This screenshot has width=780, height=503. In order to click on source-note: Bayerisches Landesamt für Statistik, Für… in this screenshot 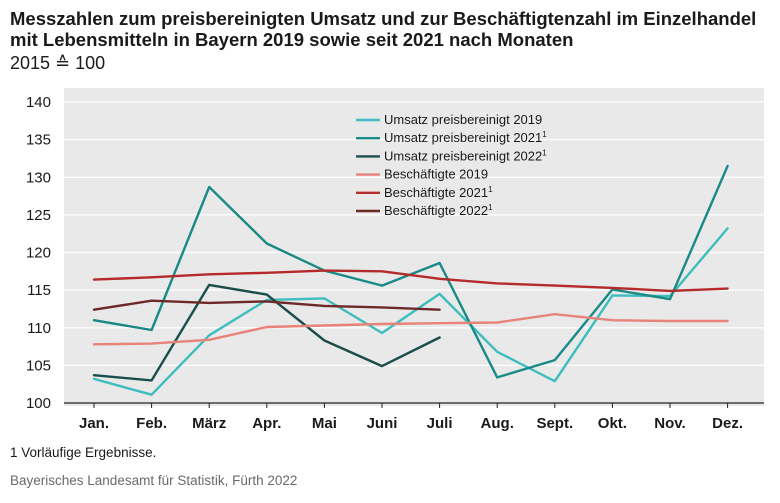, I will do `click(154, 480)`.